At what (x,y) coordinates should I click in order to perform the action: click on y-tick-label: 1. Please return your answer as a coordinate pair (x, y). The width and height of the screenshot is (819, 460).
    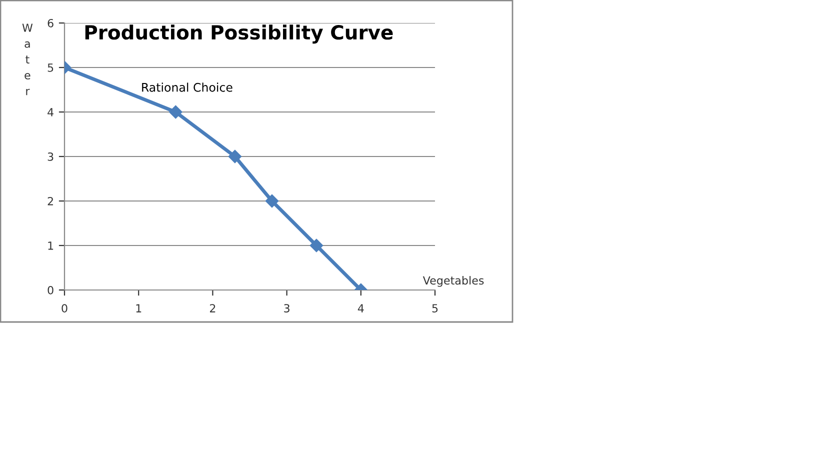
    Looking at the image, I should click on (51, 246).